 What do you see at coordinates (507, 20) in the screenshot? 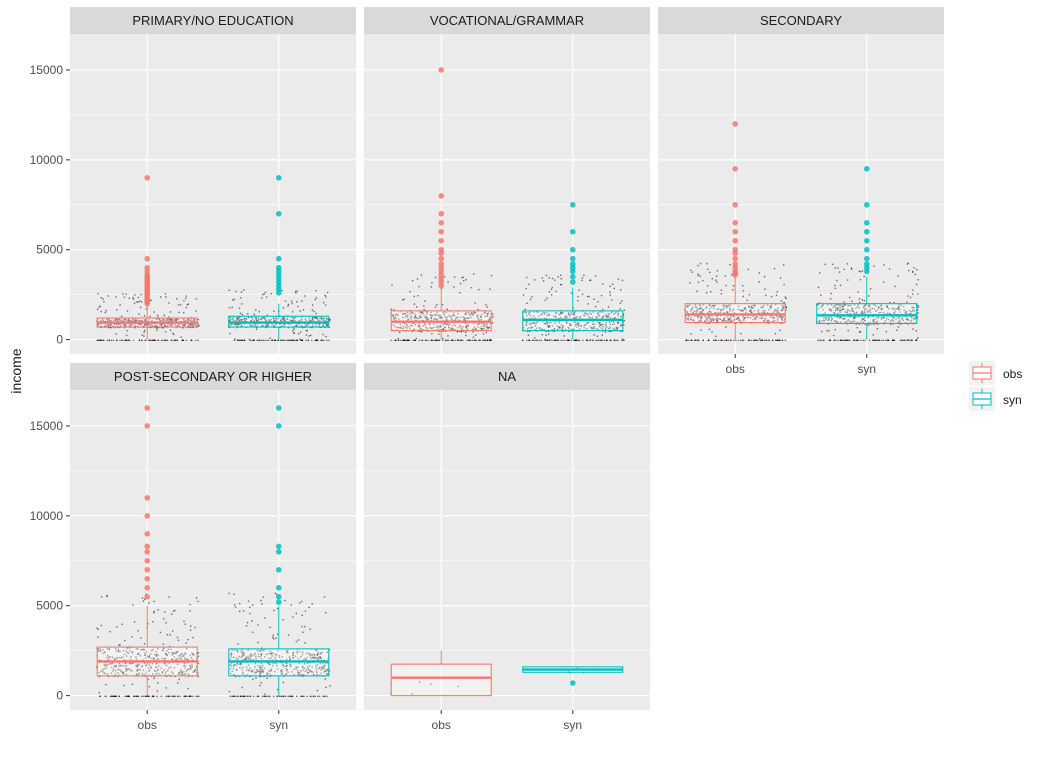
I see `facet-strip` at bounding box center [507, 20].